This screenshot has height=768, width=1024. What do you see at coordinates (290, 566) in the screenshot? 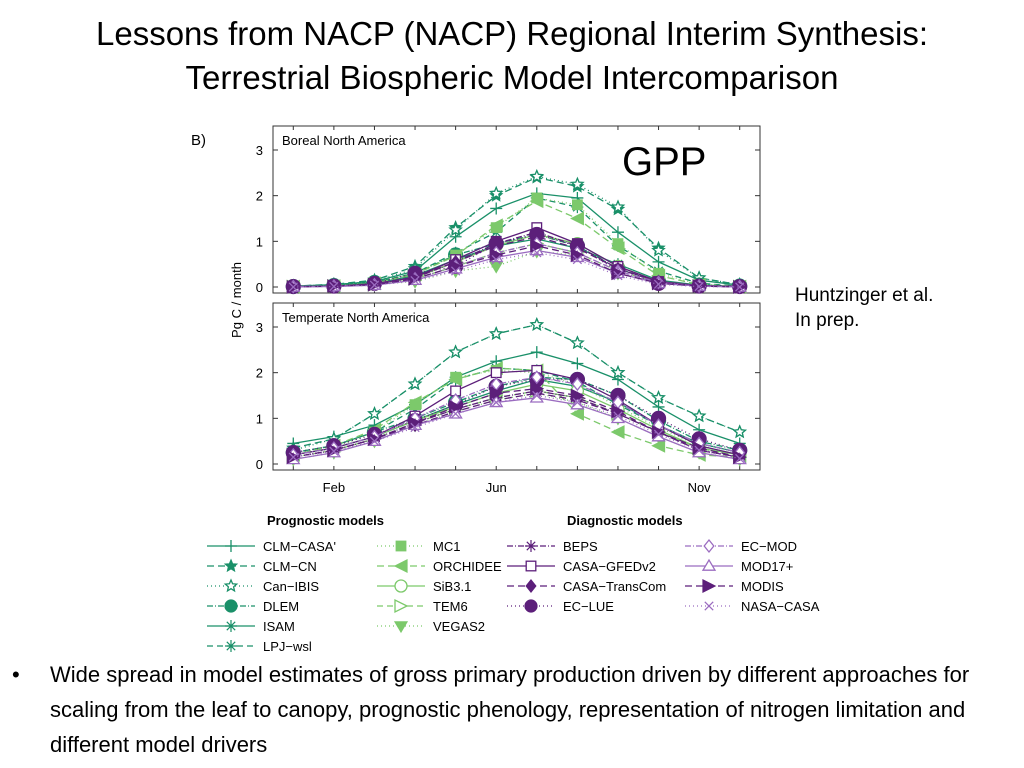
I see `legend-label: CLM−CN` at bounding box center [290, 566].